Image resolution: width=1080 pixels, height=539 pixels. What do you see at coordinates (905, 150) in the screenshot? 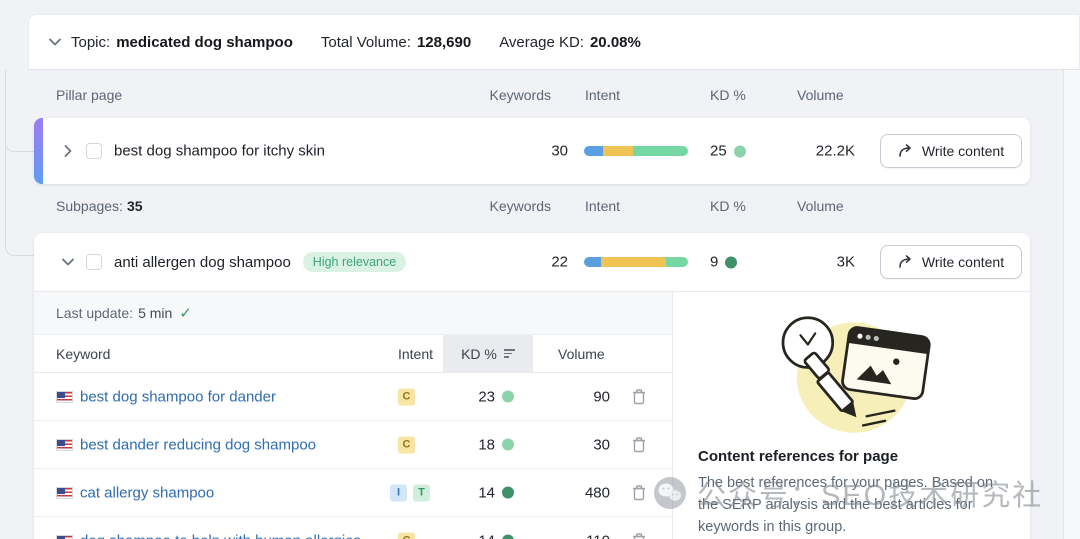
I see `redirect-arrow-icon` at bounding box center [905, 150].